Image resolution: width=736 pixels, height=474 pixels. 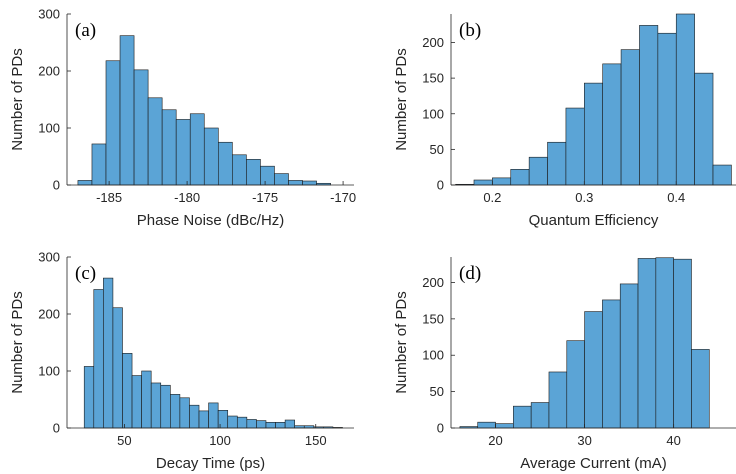 What do you see at coordinates (584, 197) in the screenshot?
I see `chart-2-x-tick-label-1: 0.3` at bounding box center [584, 197].